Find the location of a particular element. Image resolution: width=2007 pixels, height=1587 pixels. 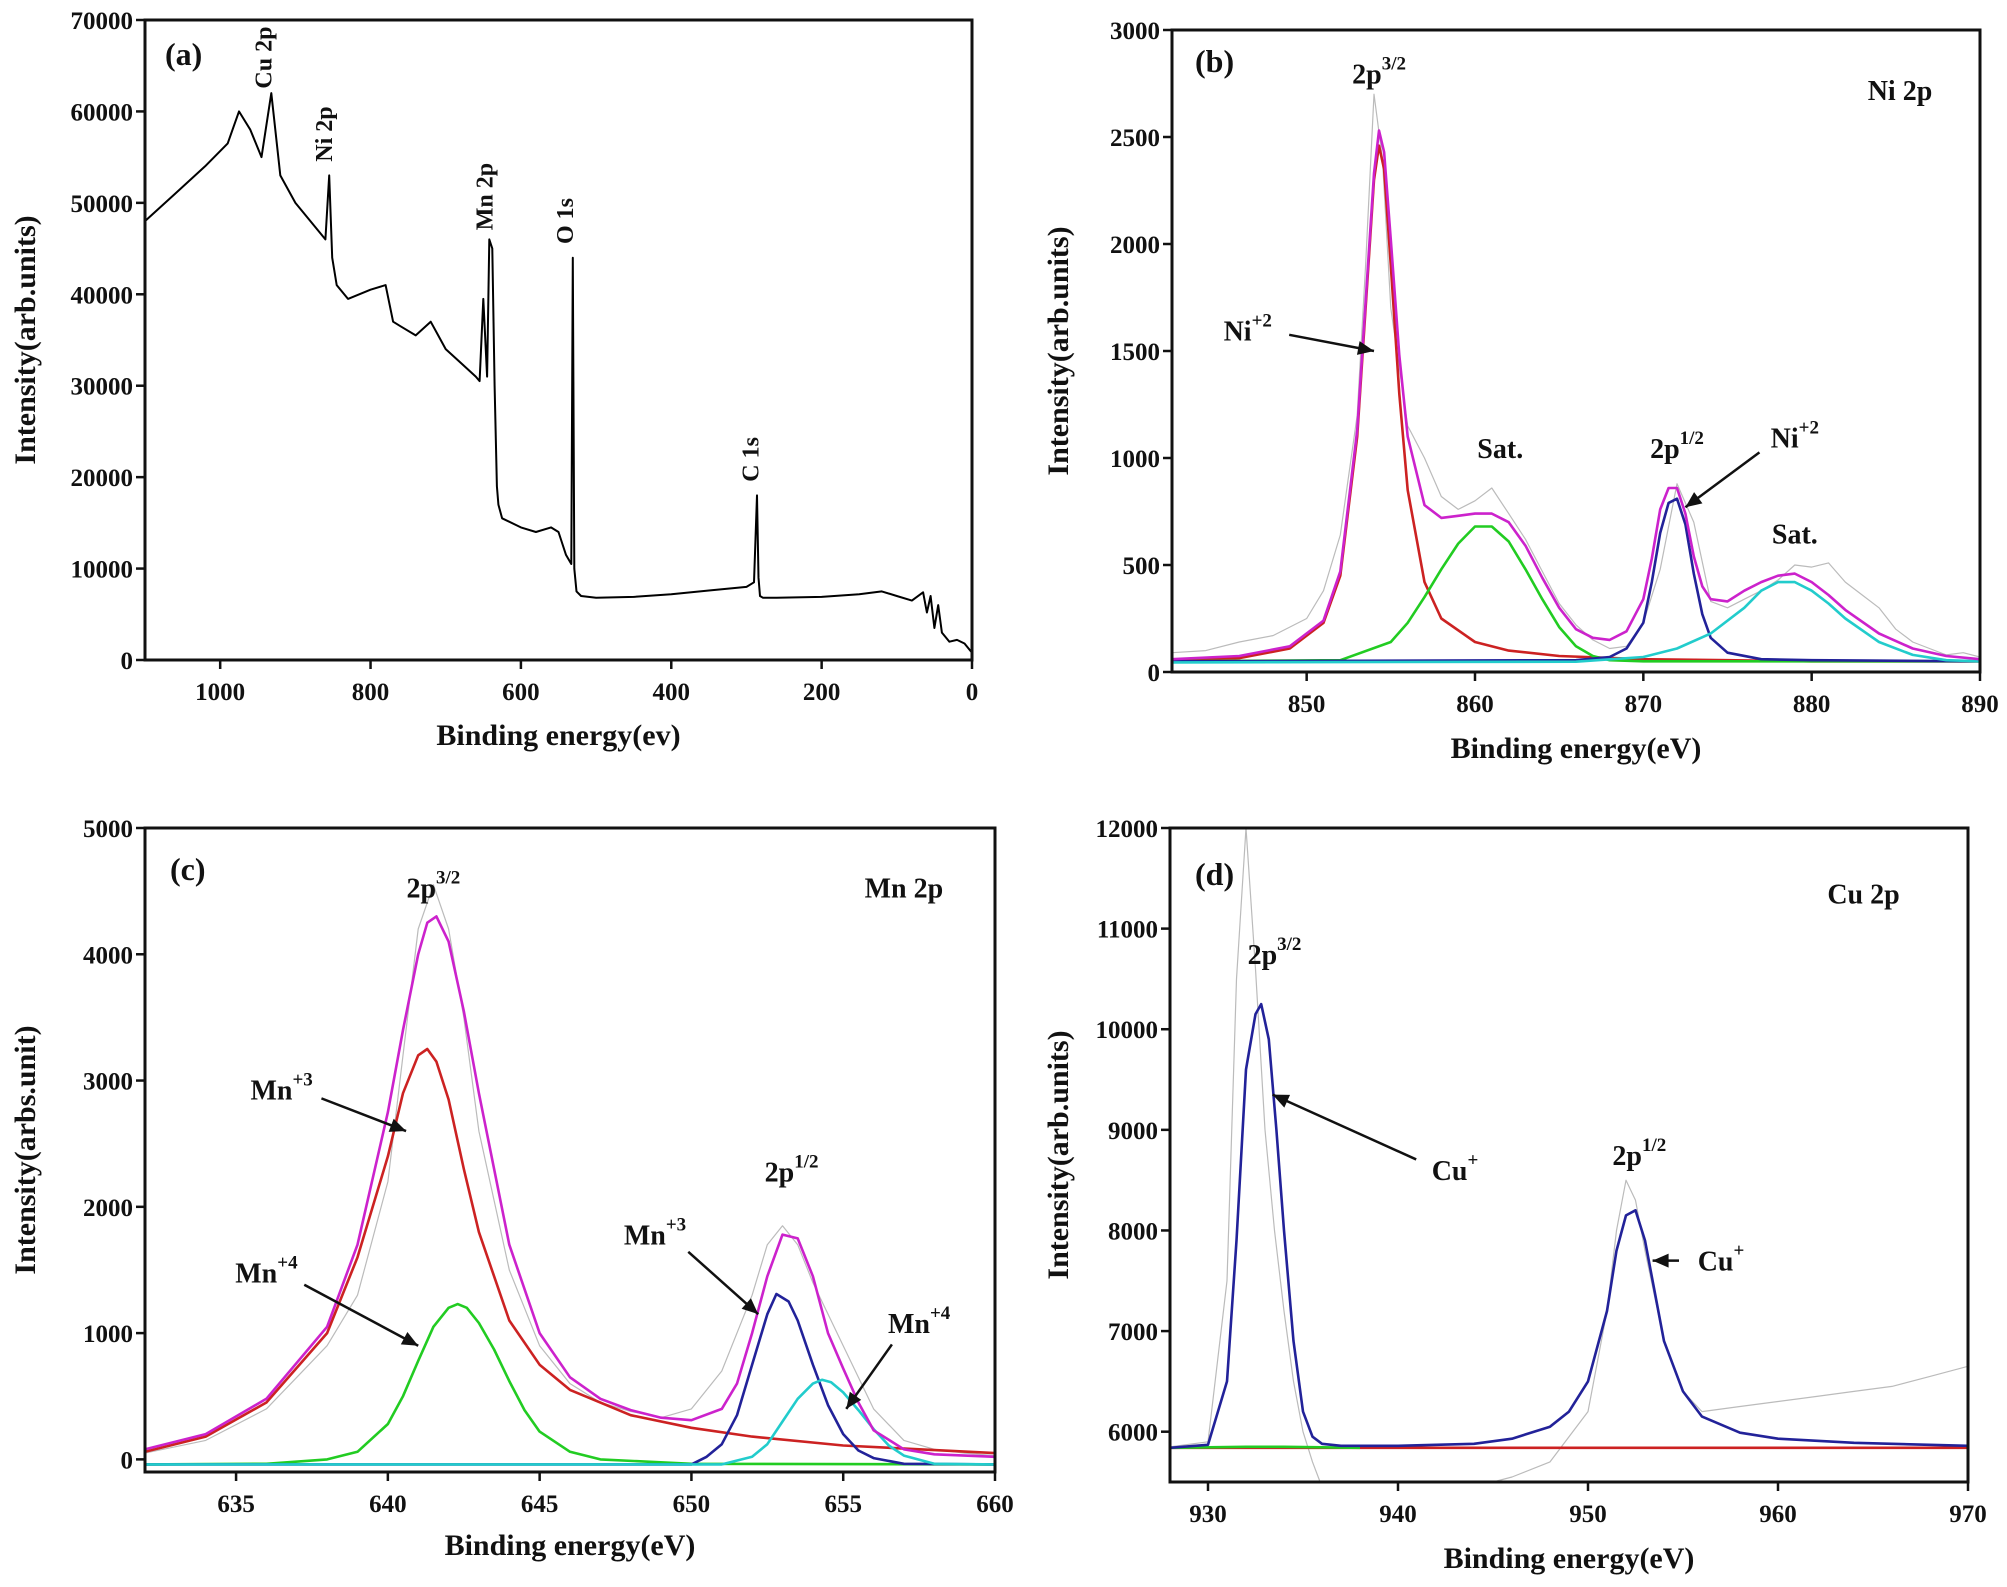

y-tick-label: 5000 is located at coordinates (108, 829).